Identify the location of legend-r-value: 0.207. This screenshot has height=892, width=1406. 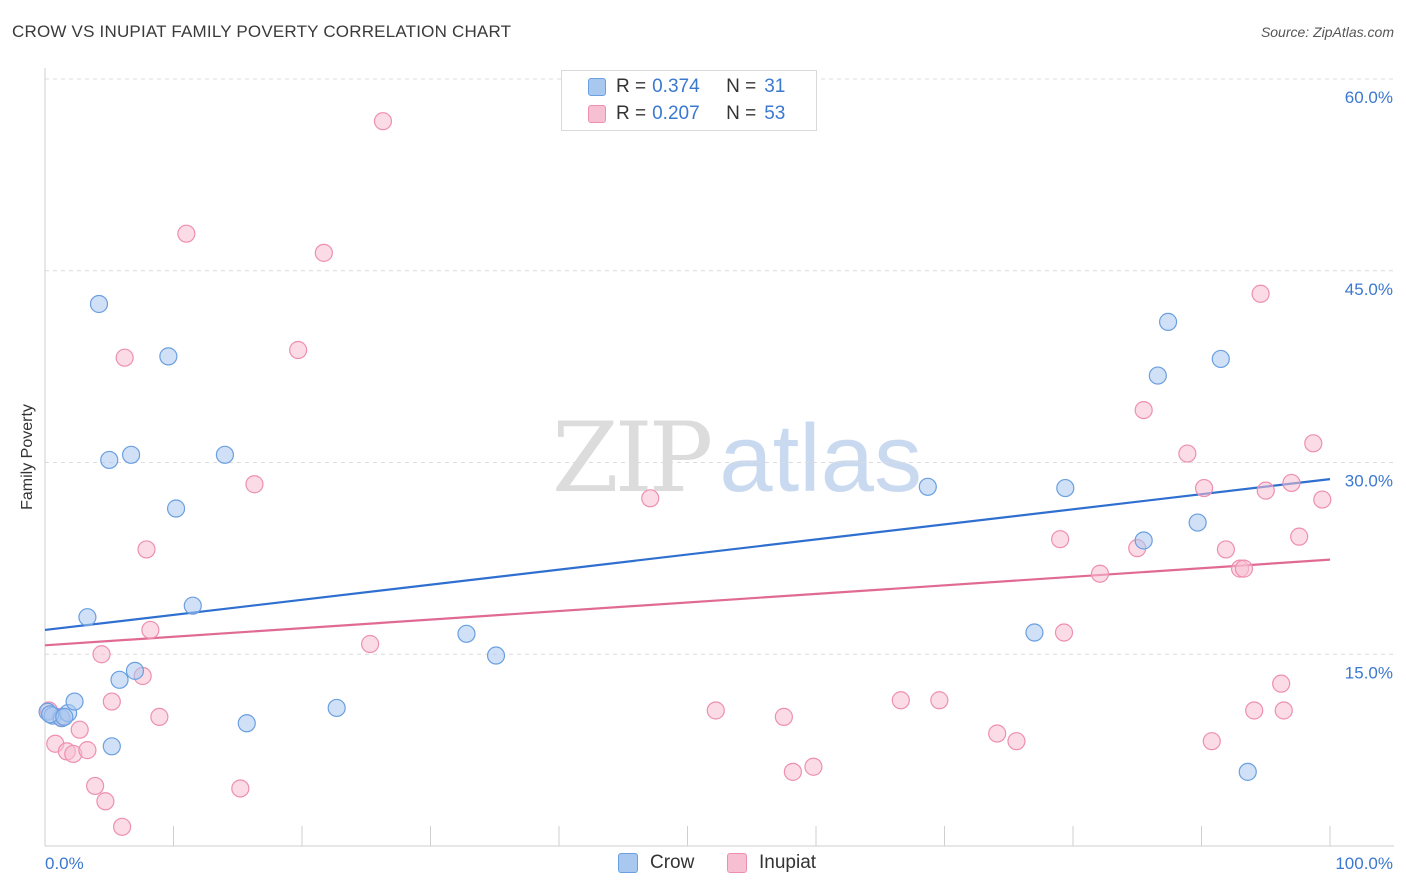
(676, 113).